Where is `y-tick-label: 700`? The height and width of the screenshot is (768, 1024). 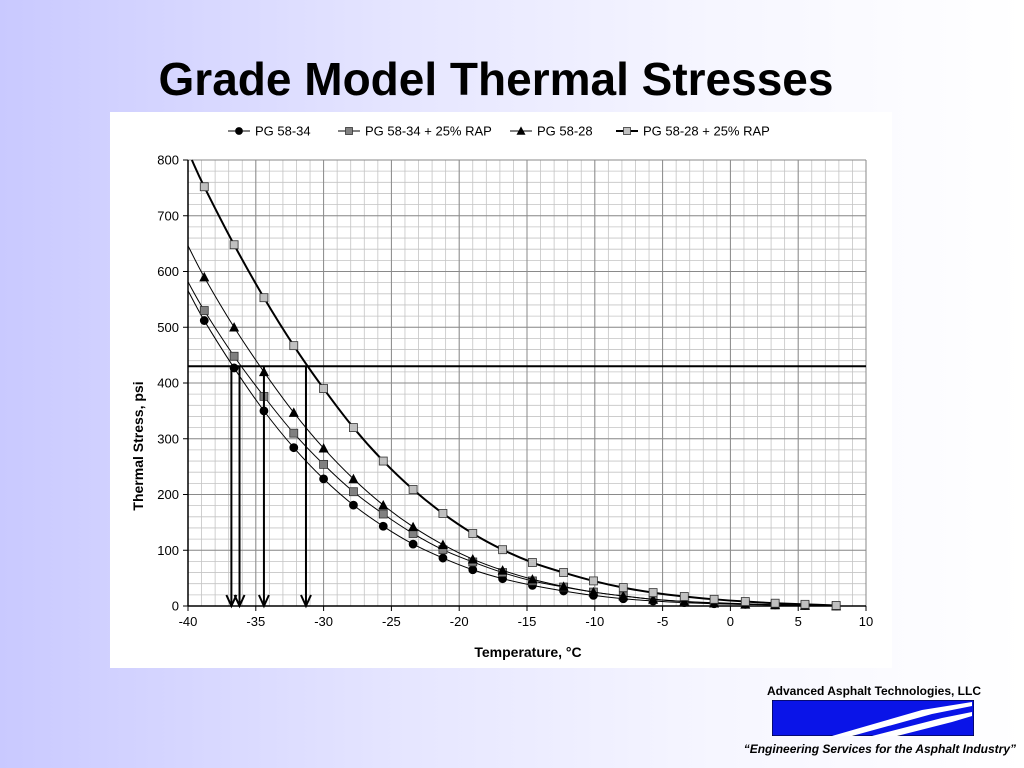 y-tick-label: 700 is located at coordinates (168, 215).